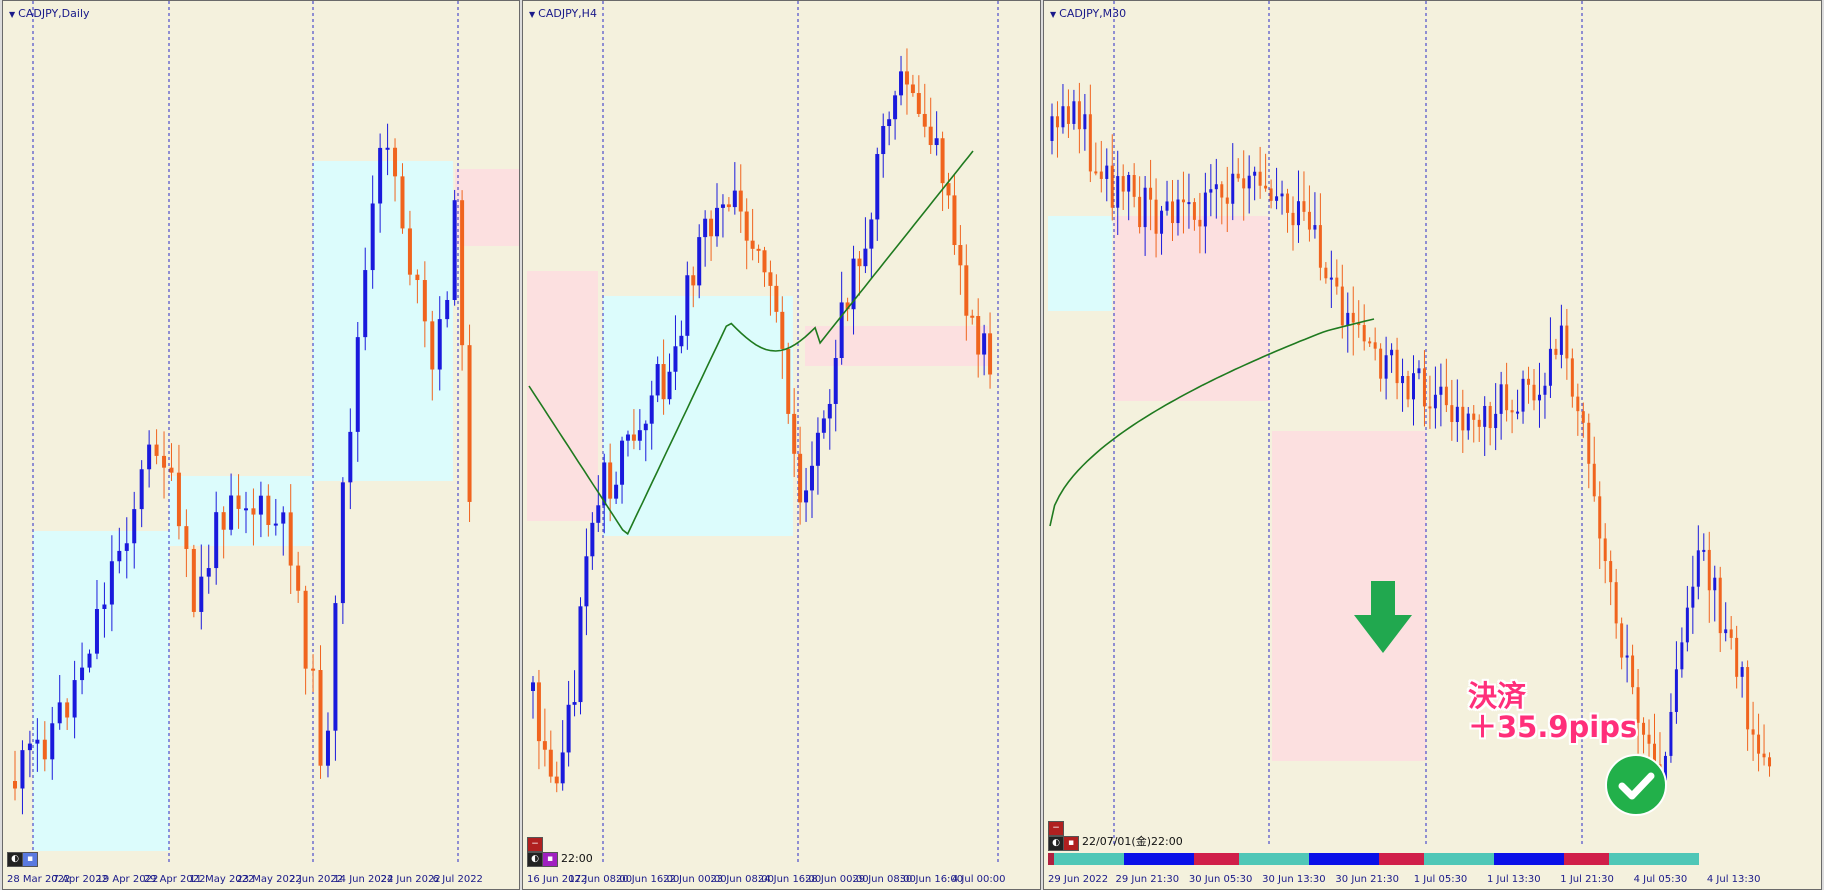 Image resolution: width=1824 pixels, height=890 pixels. Describe the element at coordinates (600, 879) in the screenshot. I see `x-axis-tick-label: 17 Jun 08:00` at that location.